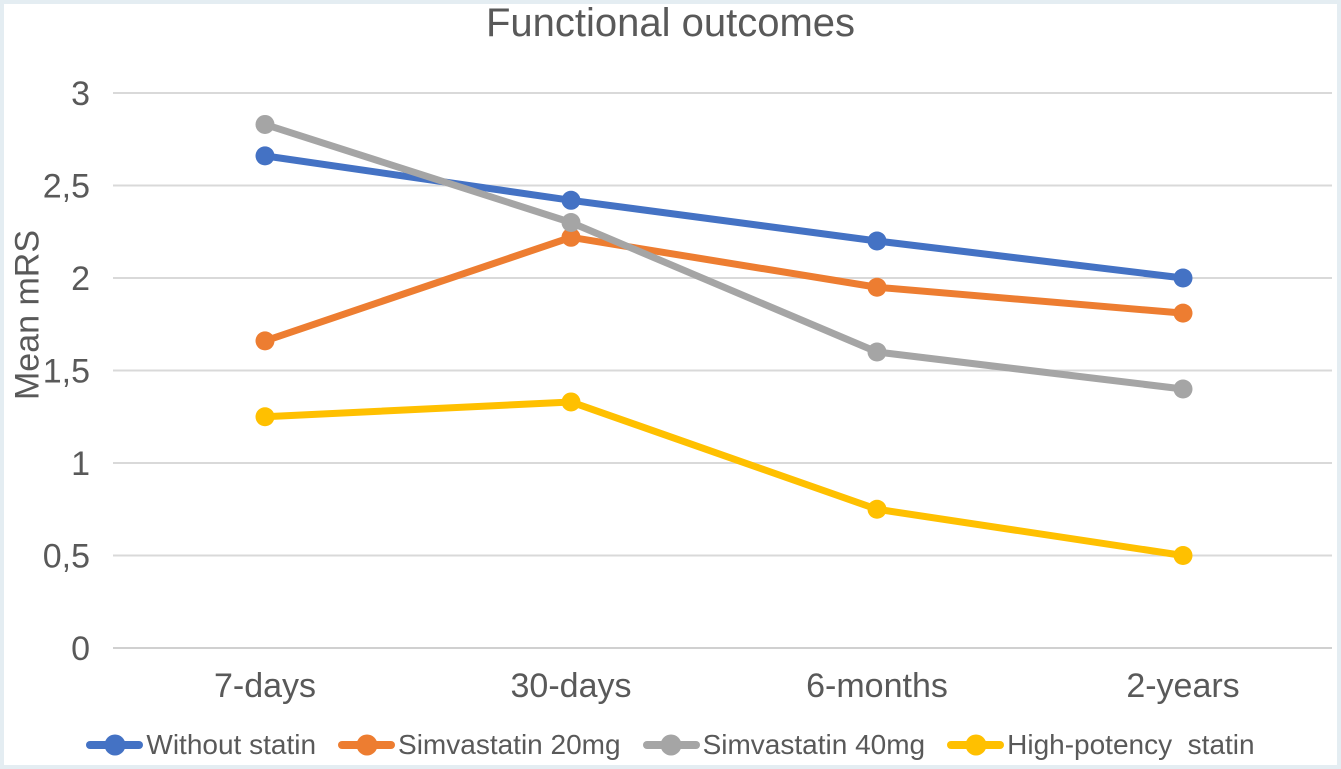 The width and height of the screenshot is (1341, 769). I want to click on legend-item-simvastatin-40mg: Simvastatin 40mg, so click(784, 745).